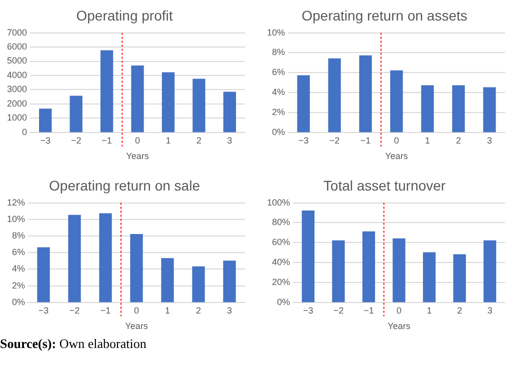  What do you see at coordinates (281, 262) in the screenshot?
I see `y-tick-label: 40%` at bounding box center [281, 262].